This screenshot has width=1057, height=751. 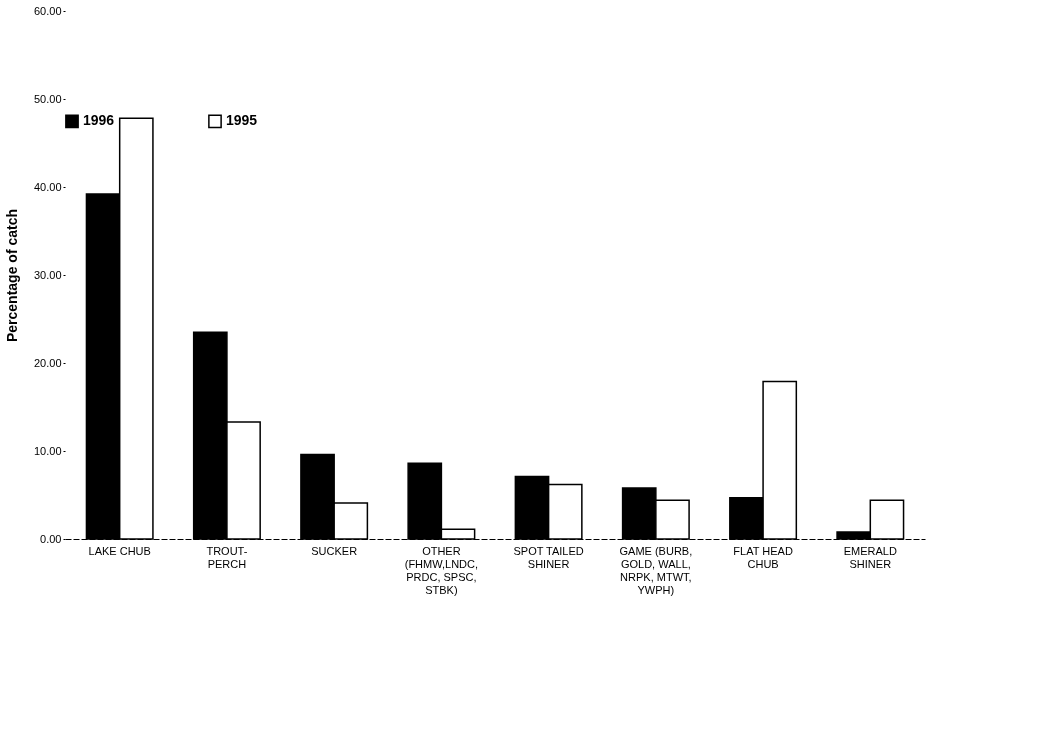 I want to click on x-tick-label: LAKE CHUB, so click(x=119, y=550).